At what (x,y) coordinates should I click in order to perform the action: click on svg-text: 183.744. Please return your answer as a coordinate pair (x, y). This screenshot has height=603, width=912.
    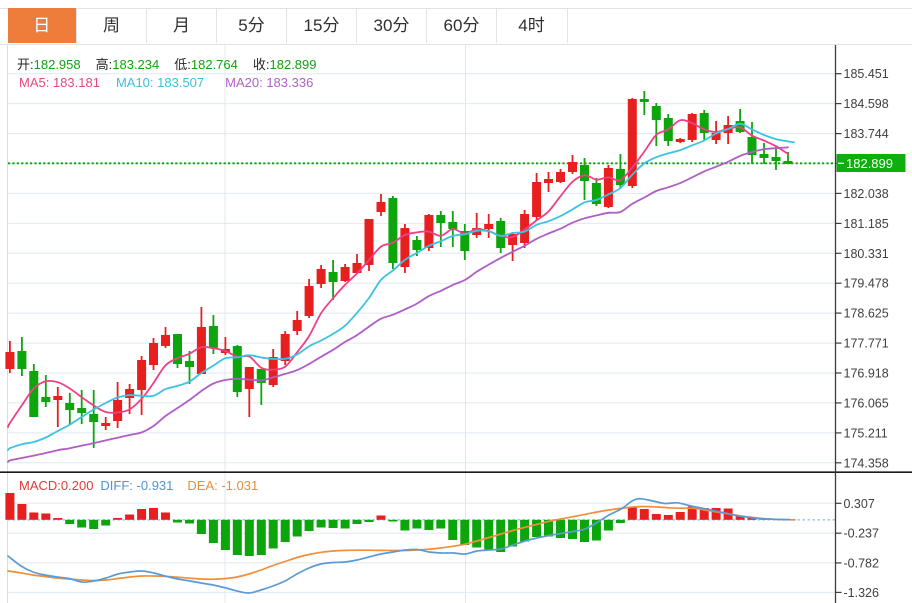
    Looking at the image, I should click on (866, 134).